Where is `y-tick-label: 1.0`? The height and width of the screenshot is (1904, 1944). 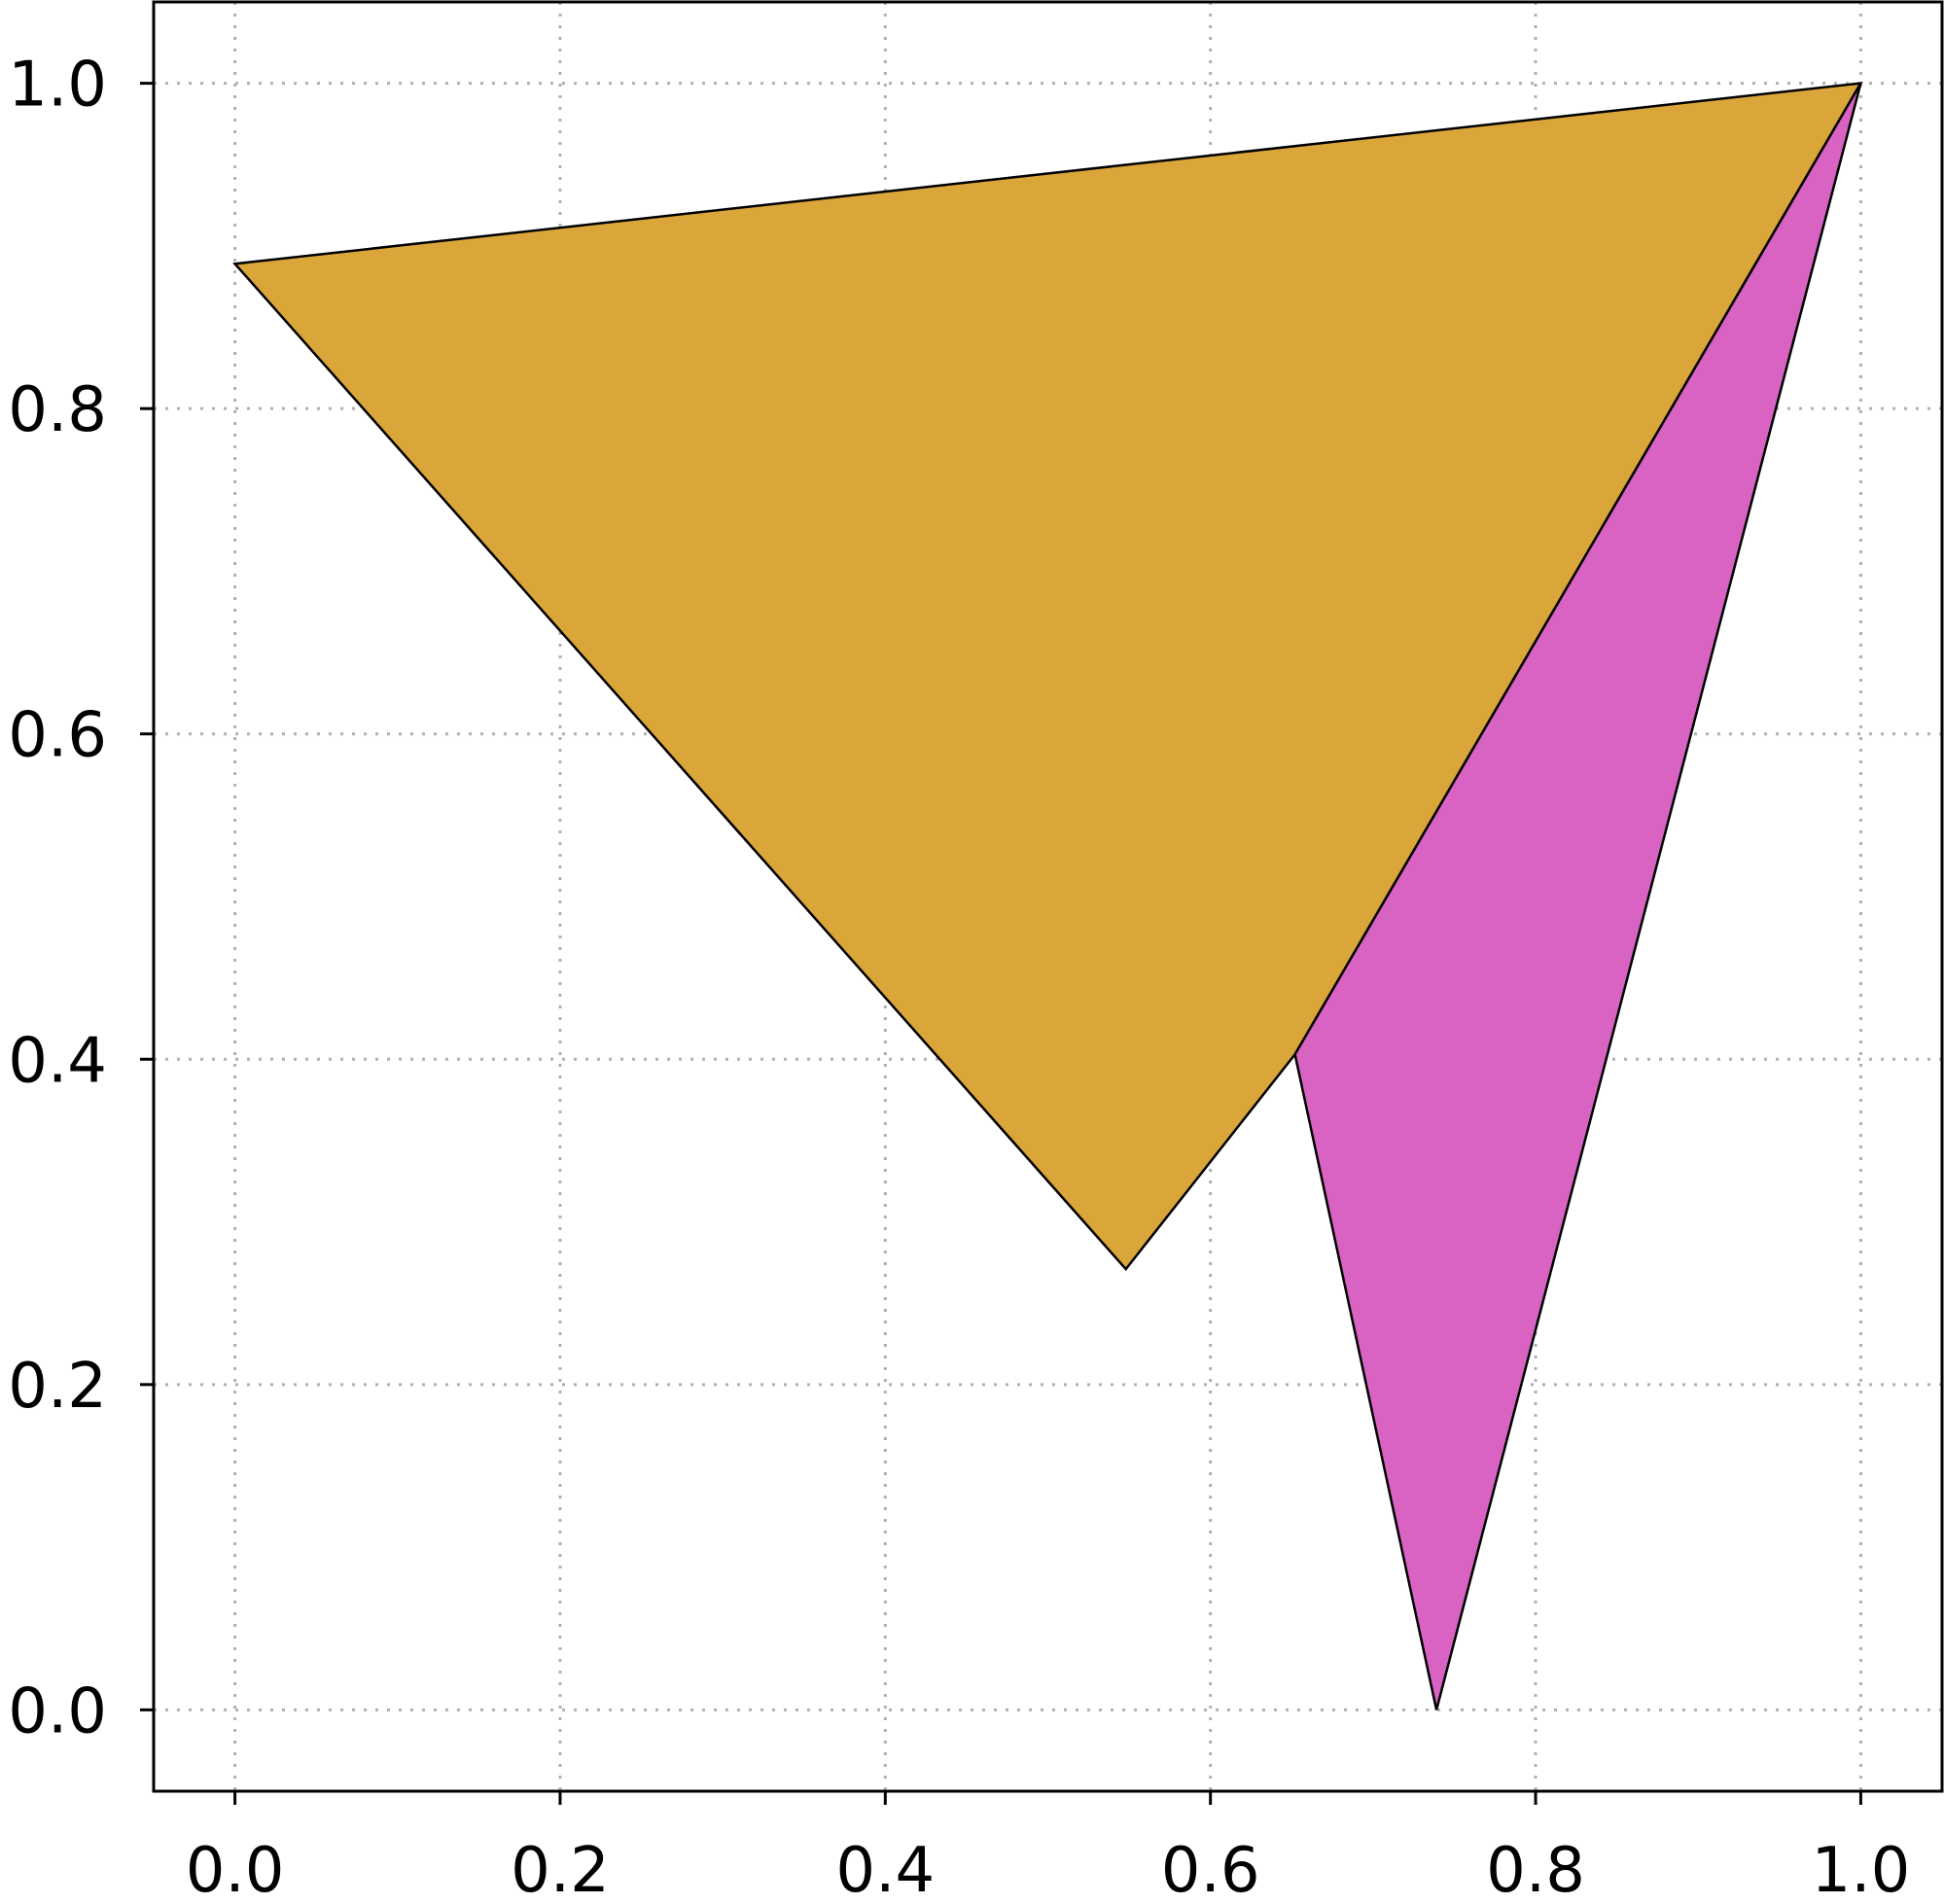
y-tick-label: 1.0 is located at coordinates (57, 86).